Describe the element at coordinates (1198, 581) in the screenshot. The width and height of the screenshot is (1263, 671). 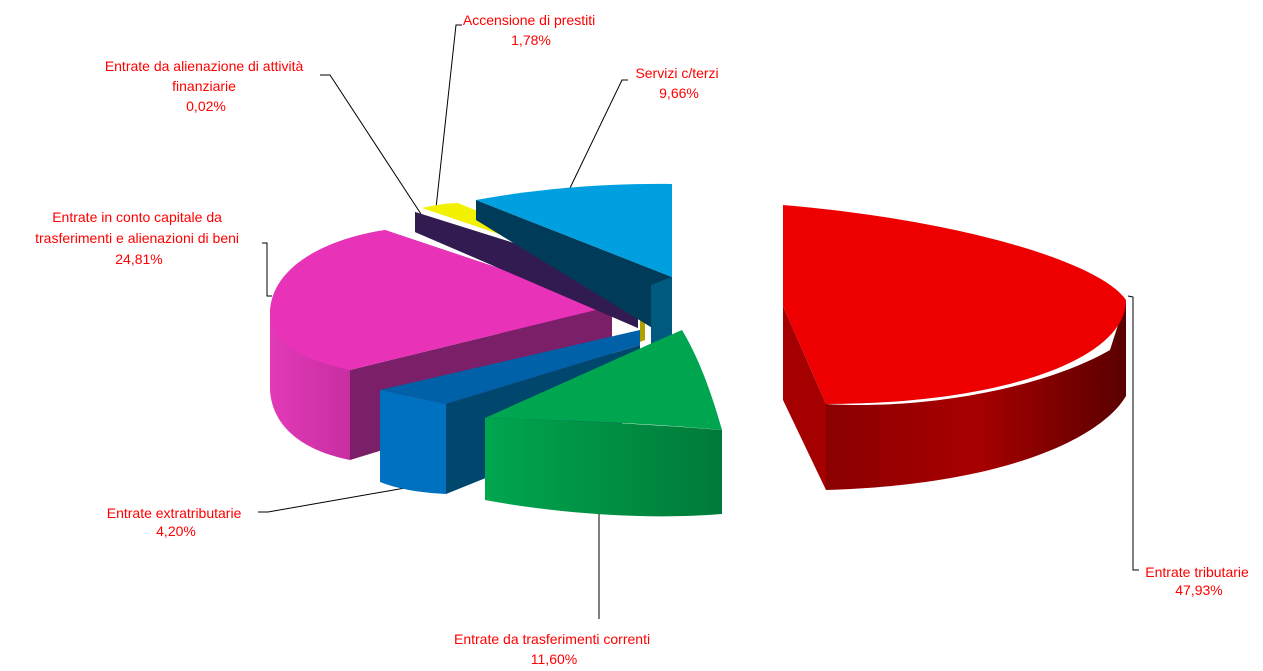
I see `slice-label-0: Entrate tributarie 47,93%` at that location.